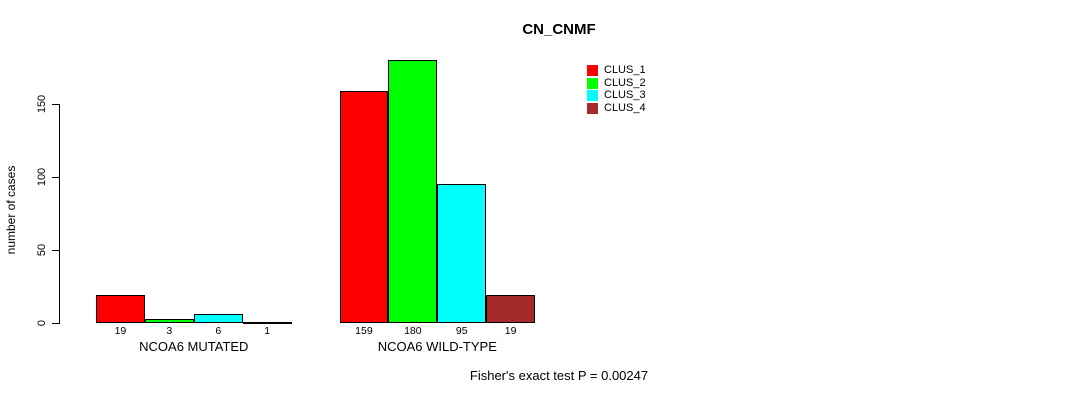 The image size is (1090, 400). I want to click on y-tick-label: 0, so click(42, 323).